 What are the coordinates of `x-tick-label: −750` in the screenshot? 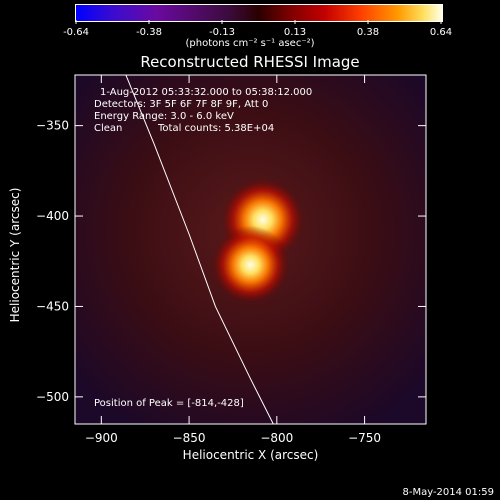 It's located at (364, 438).